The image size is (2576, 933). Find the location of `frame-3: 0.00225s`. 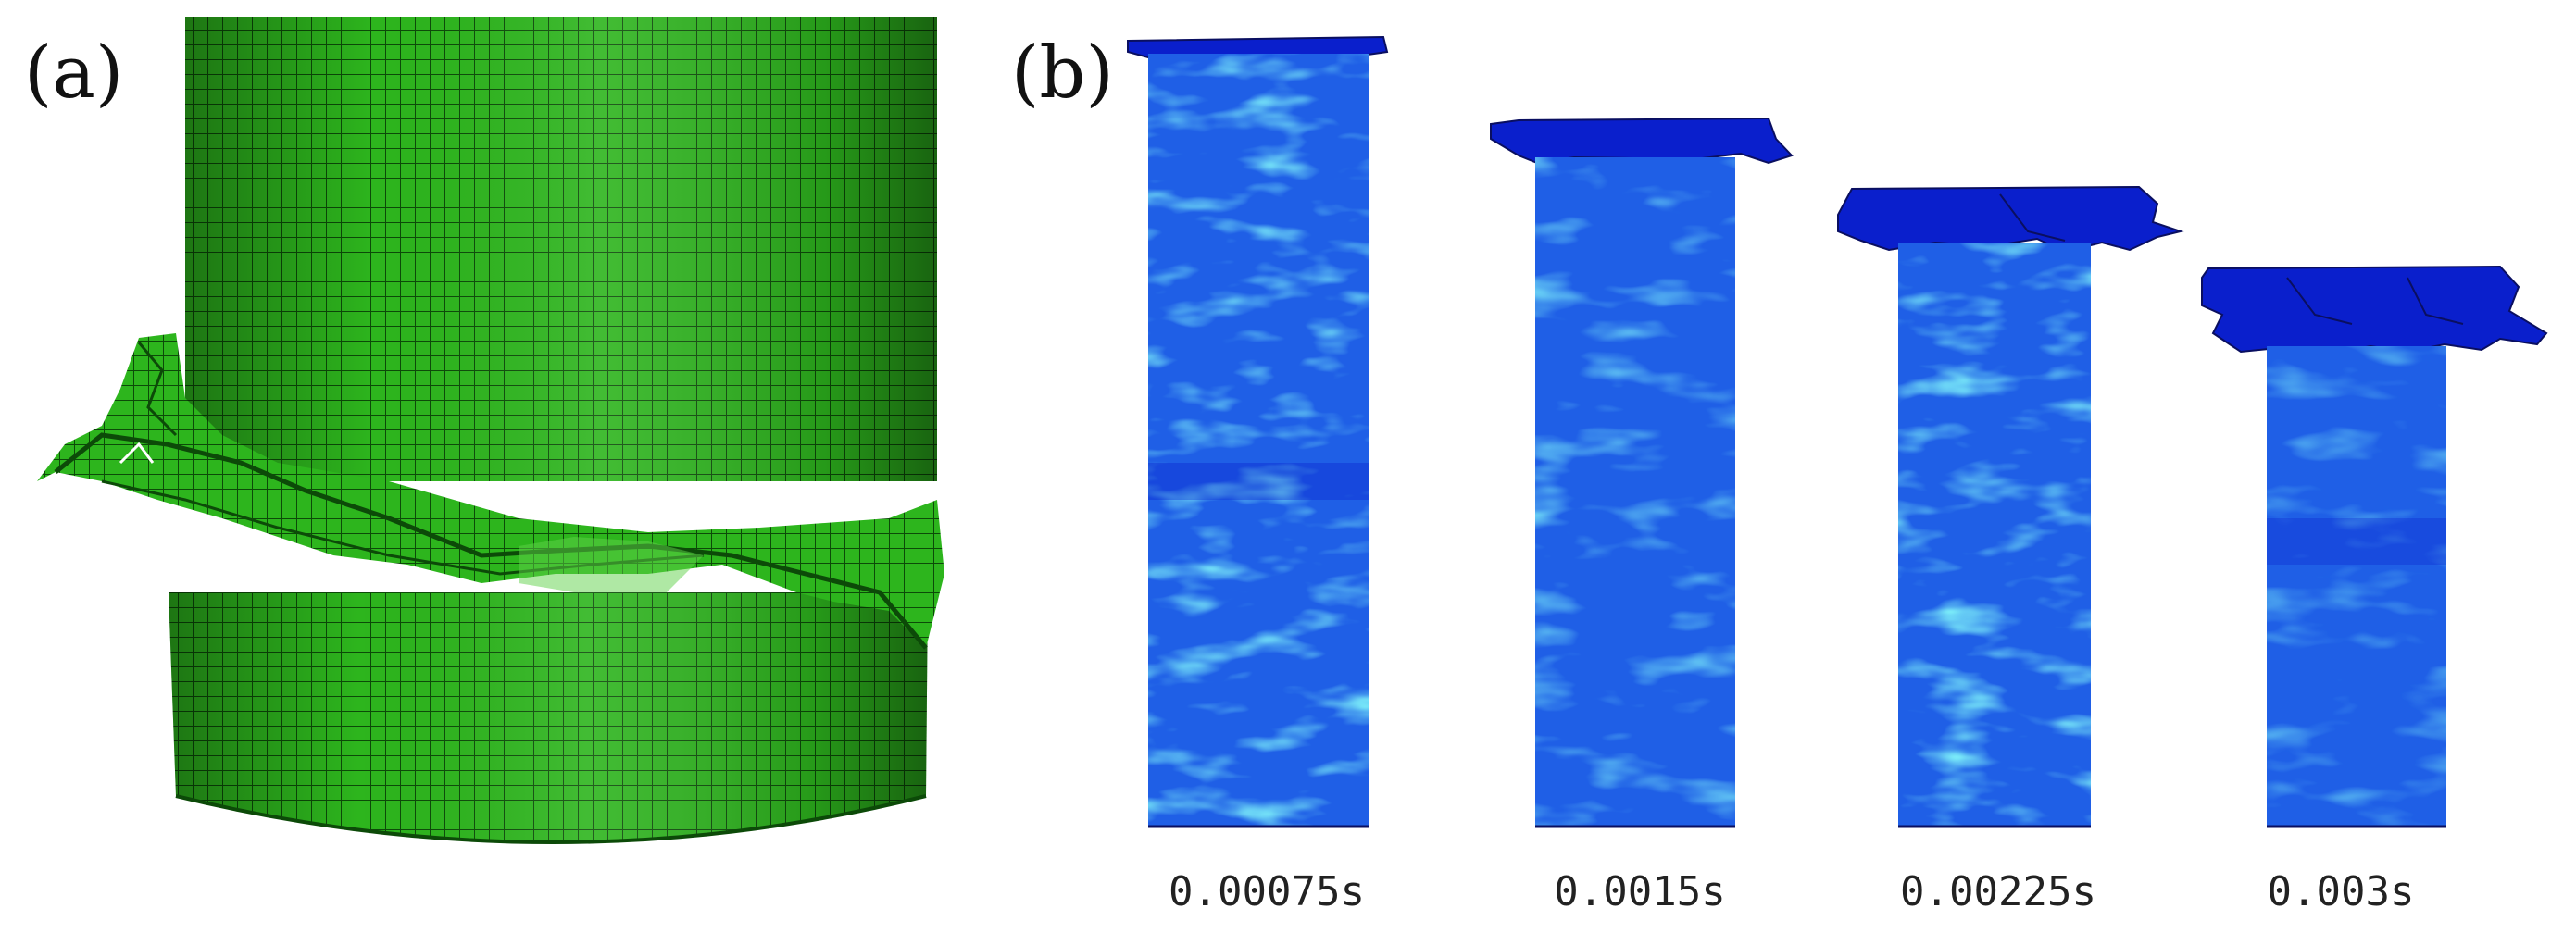

frame-3: 0.00225s is located at coordinates (2010, 550).